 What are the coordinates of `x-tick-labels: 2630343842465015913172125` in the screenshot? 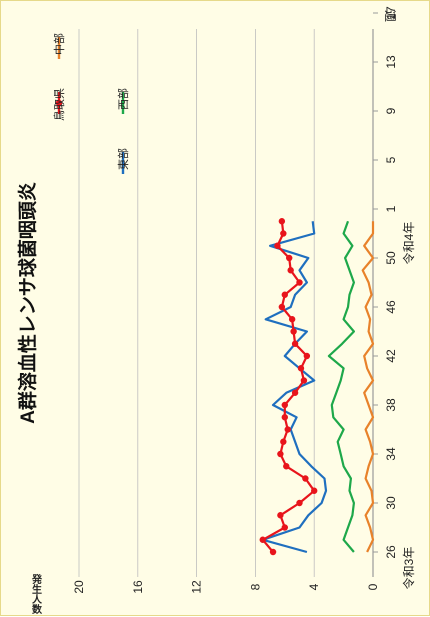 It's located at (385, 282).